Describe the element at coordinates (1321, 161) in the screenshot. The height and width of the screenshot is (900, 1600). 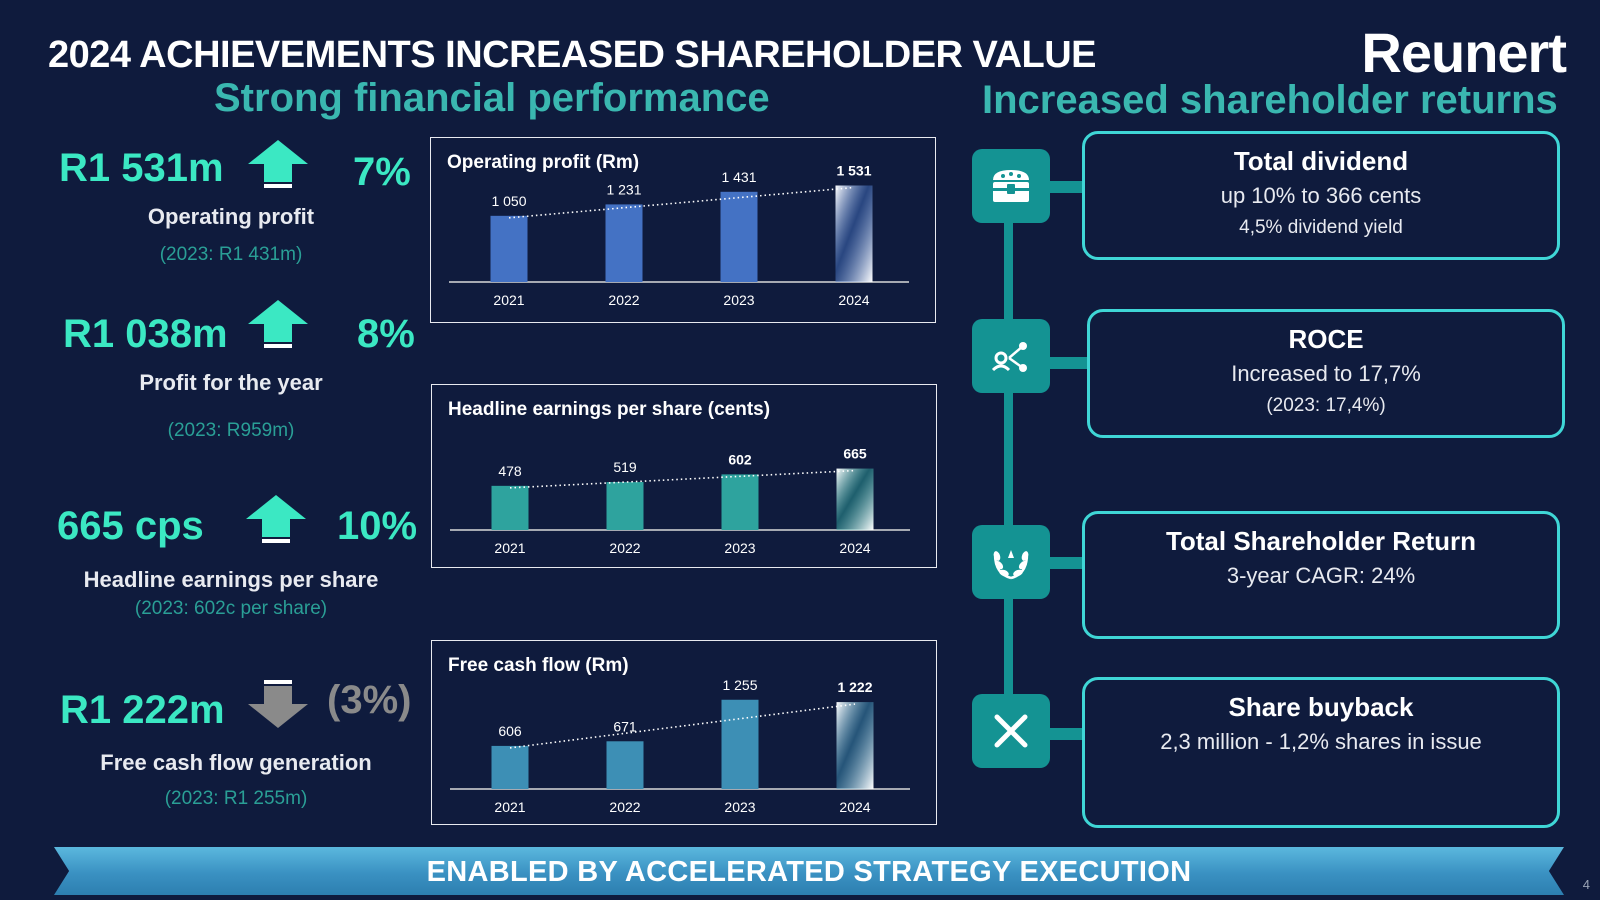
I see `return-title: Total dividend` at that location.